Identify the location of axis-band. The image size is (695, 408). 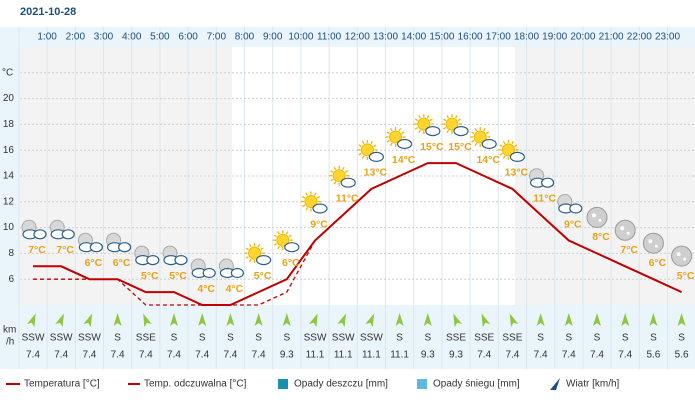
(10, 198).